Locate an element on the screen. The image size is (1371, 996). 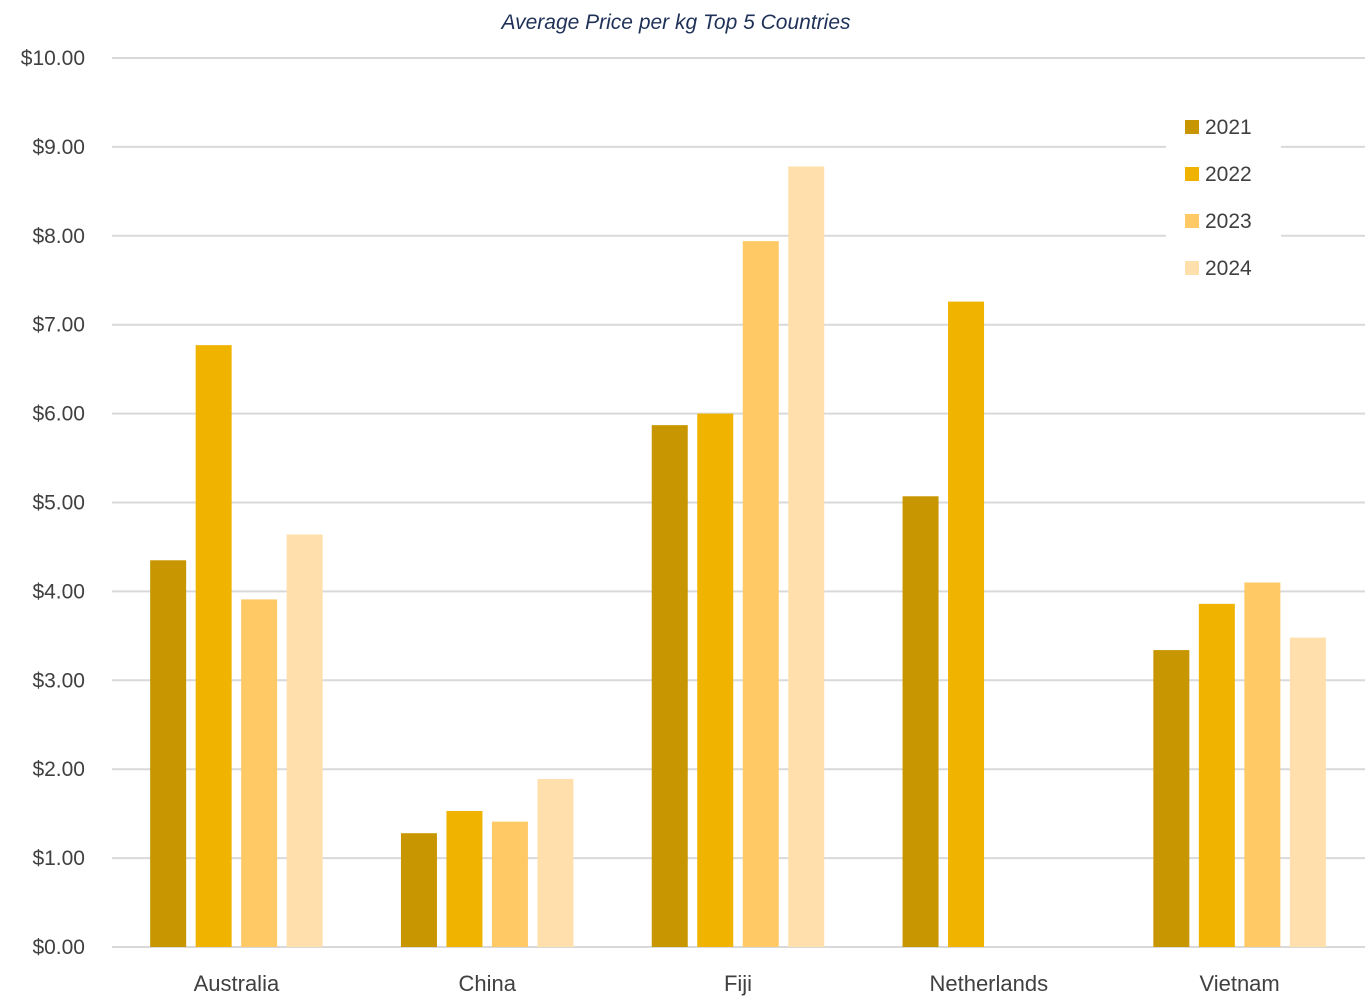
y-tick-label: $3.00 is located at coordinates (58, 680).